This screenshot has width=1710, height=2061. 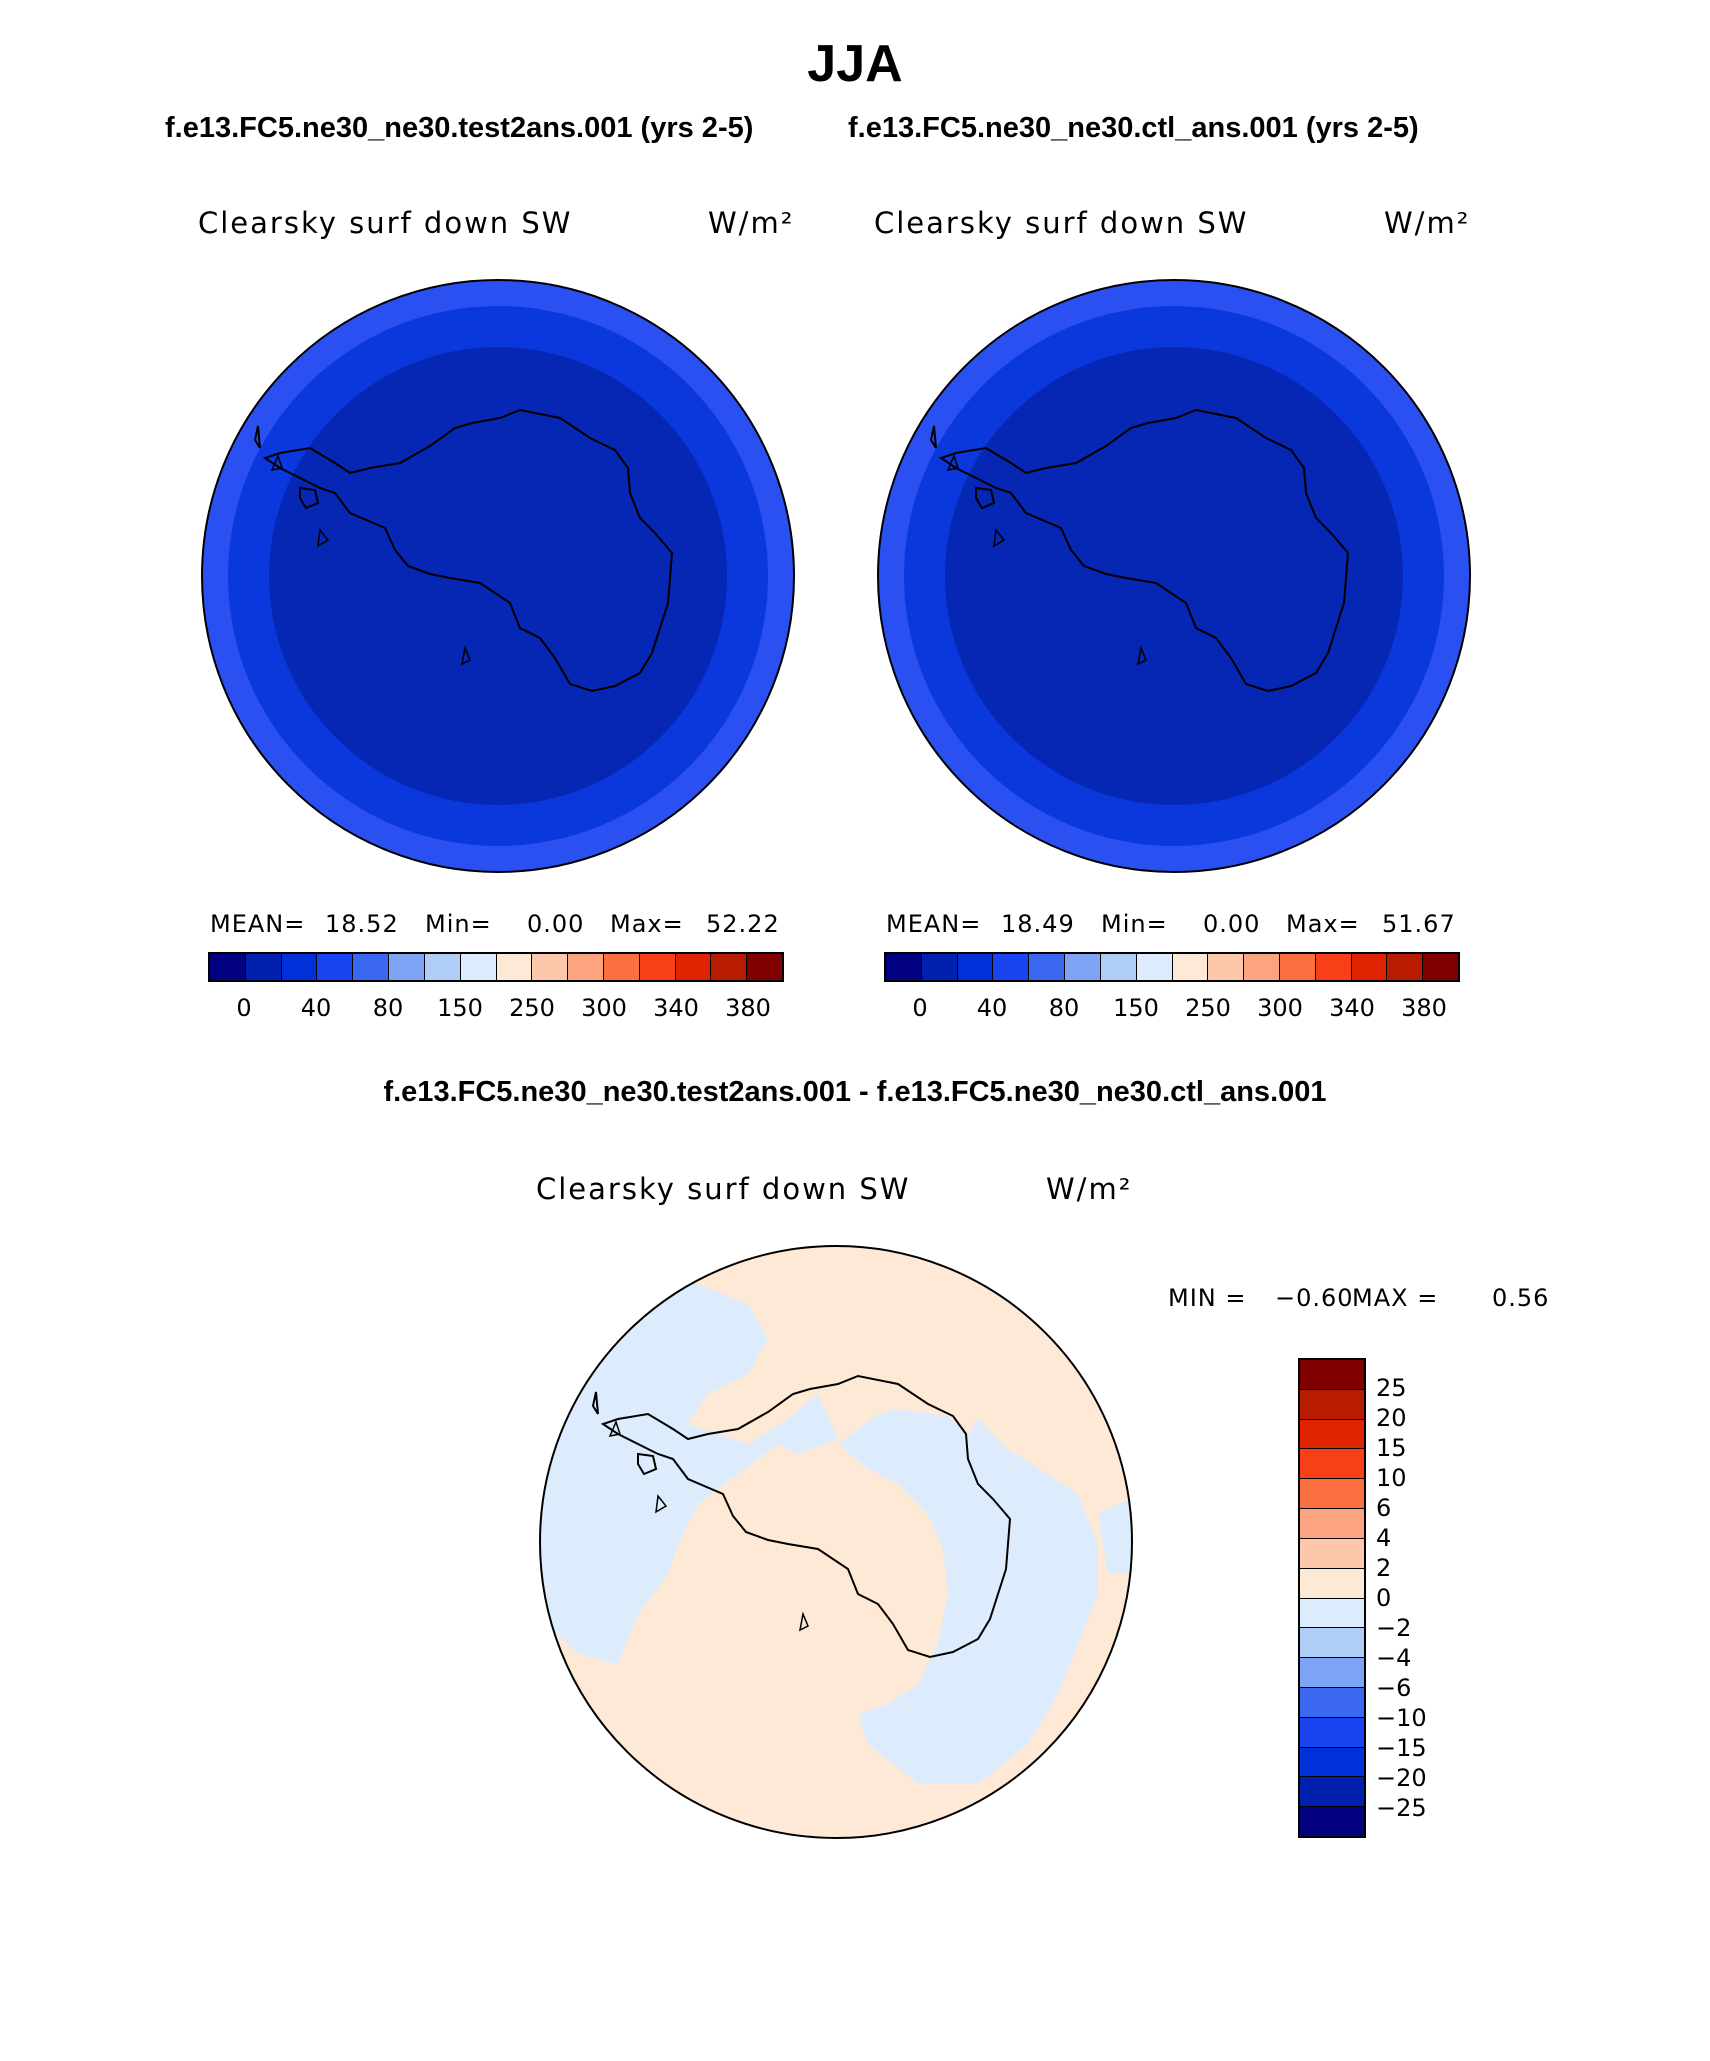 What do you see at coordinates (574, 1754) in the screenshot?
I see `diff-negative-region-southwest` at bounding box center [574, 1754].